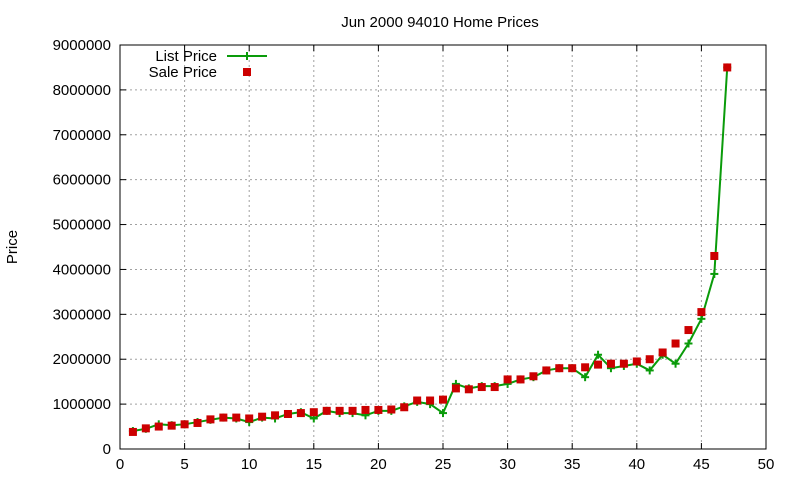 Image resolution: width=800 pixels, height=480 pixels. Describe the element at coordinates (107, 449) in the screenshot. I see `y-tick-label: 0` at that location.